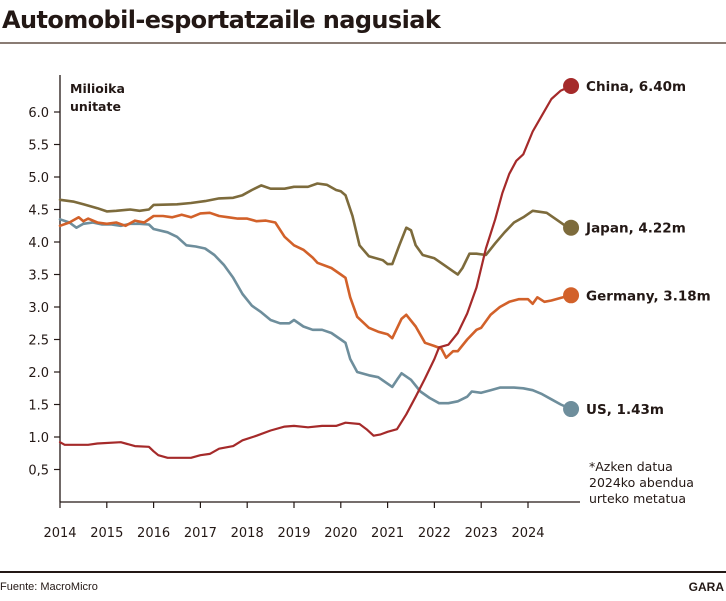 This screenshot has height=601, width=726. Describe the element at coordinates (363, 572) in the screenshot. I see `footer-divider` at that location.